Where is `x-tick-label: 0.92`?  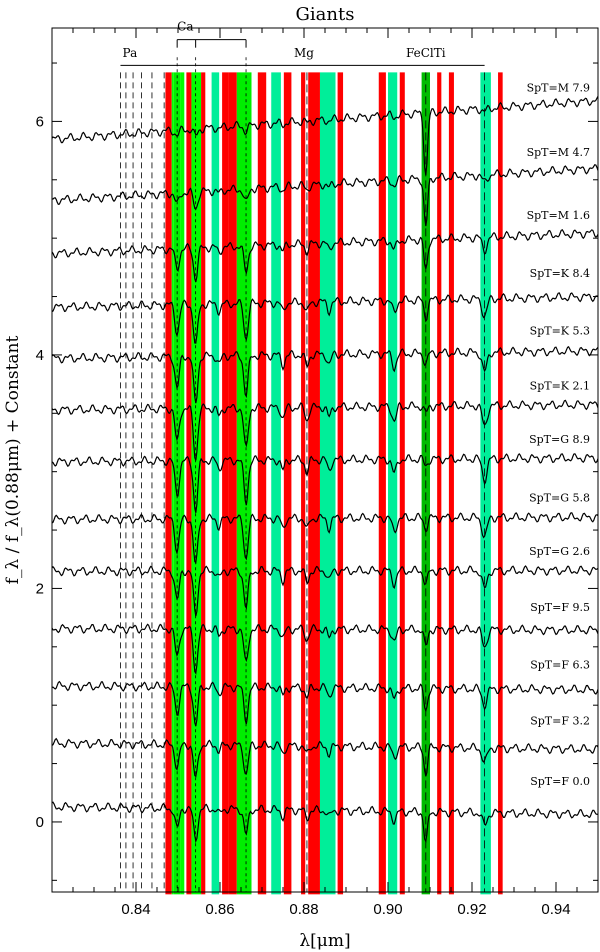
x-tick-label: 0.92 is located at coordinates (471, 909).